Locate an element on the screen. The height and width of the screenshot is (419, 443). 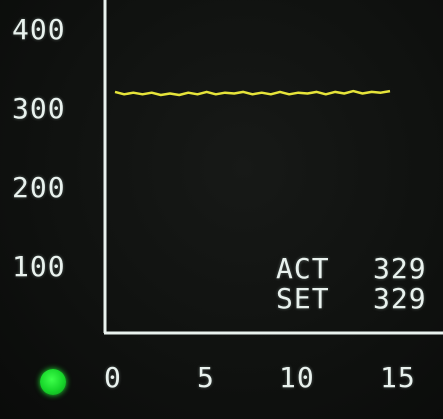
y-tick-label: 200 is located at coordinates (39, 187).